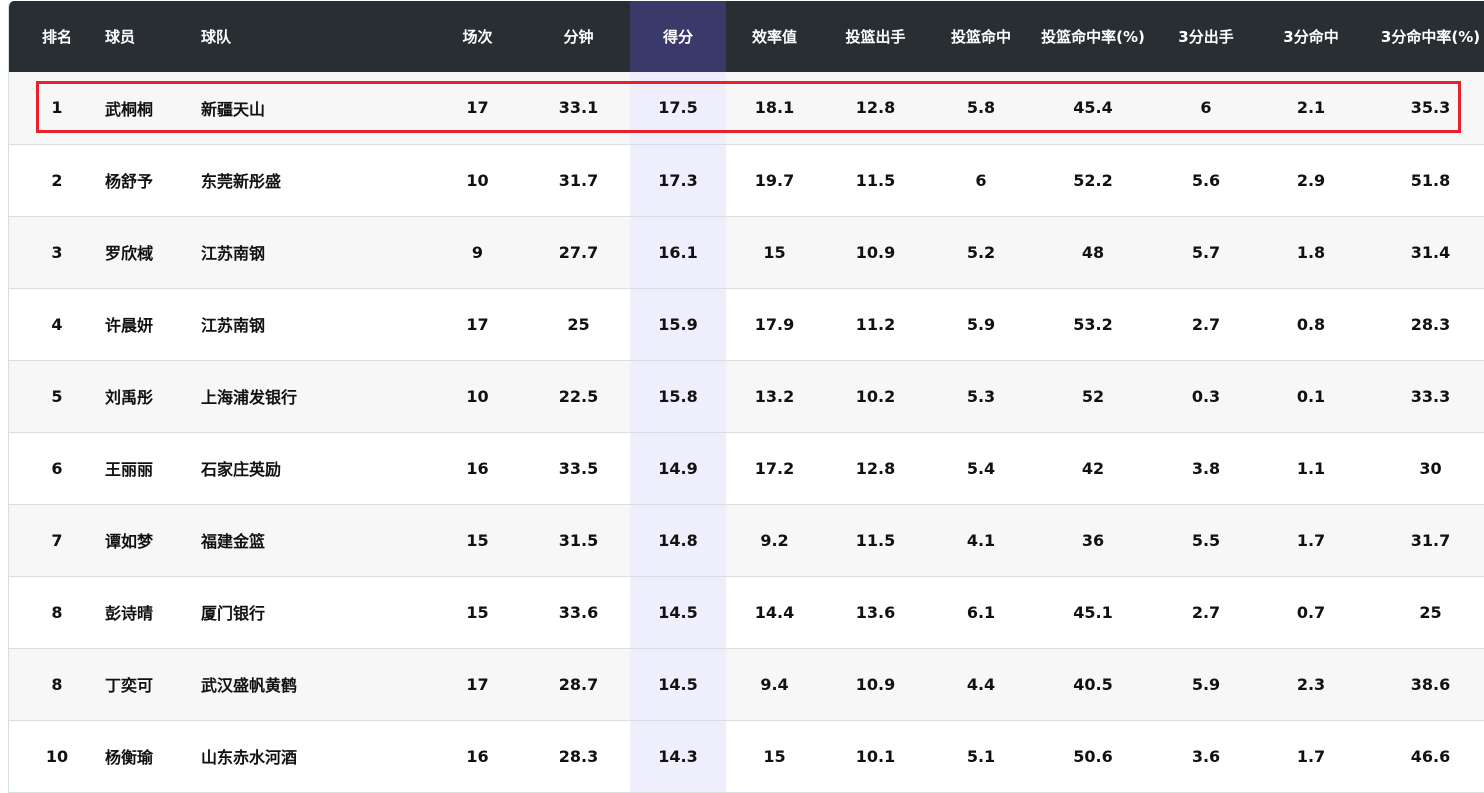 The width and height of the screenshot is (1484, 793). I want to click on cell-fg-pct: 53.2, so click(1093, 324).